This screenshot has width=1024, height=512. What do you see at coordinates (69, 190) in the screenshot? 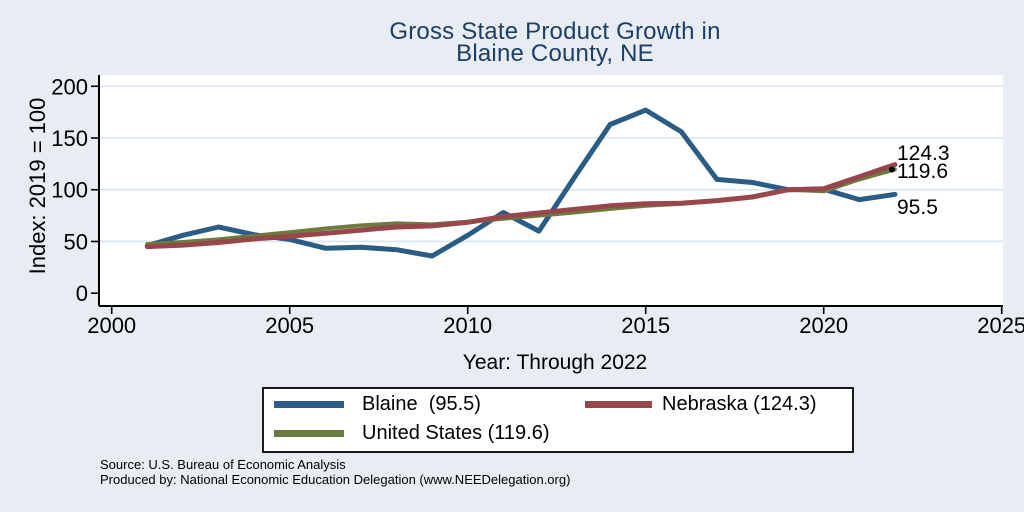
I see `y-tick-label-100: 100` at bounding box center [69, 190].